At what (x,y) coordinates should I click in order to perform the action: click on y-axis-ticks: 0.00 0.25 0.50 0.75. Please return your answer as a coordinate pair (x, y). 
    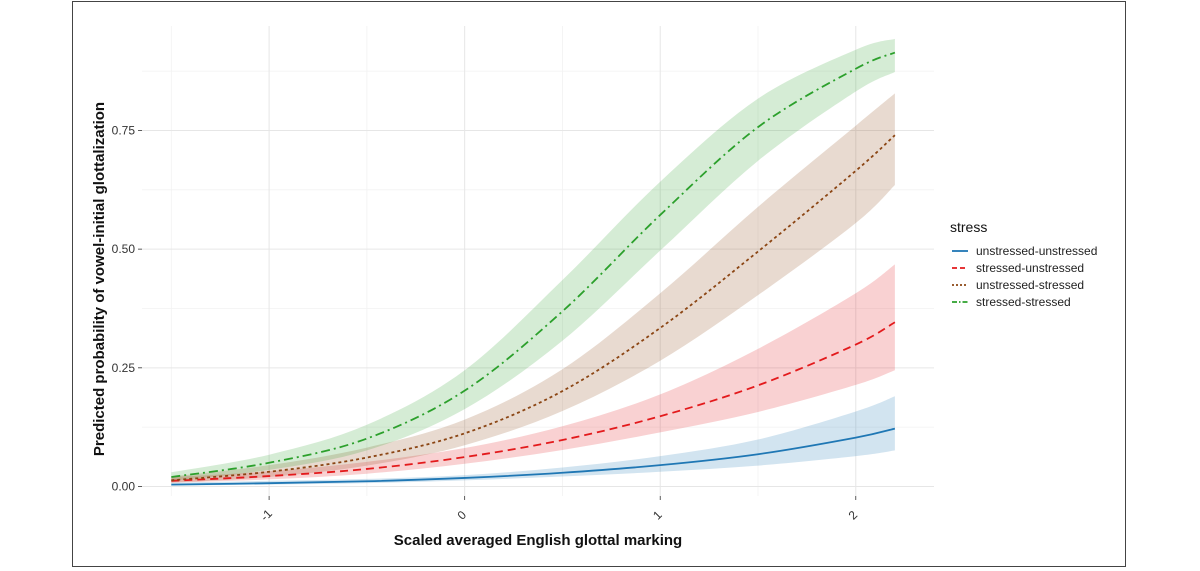
    Looking at the image, I should click on (127, 308).